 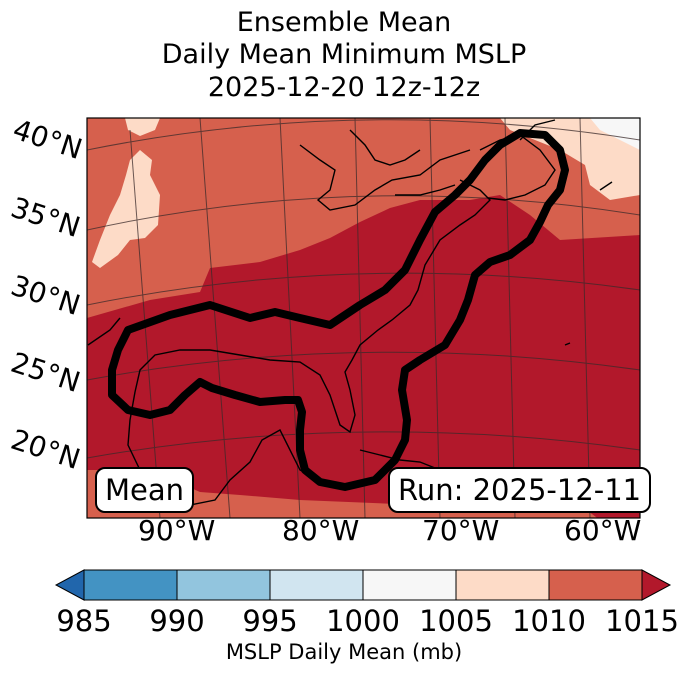 I want to click on field-1005-1010-west, so click(x=126, y=209).